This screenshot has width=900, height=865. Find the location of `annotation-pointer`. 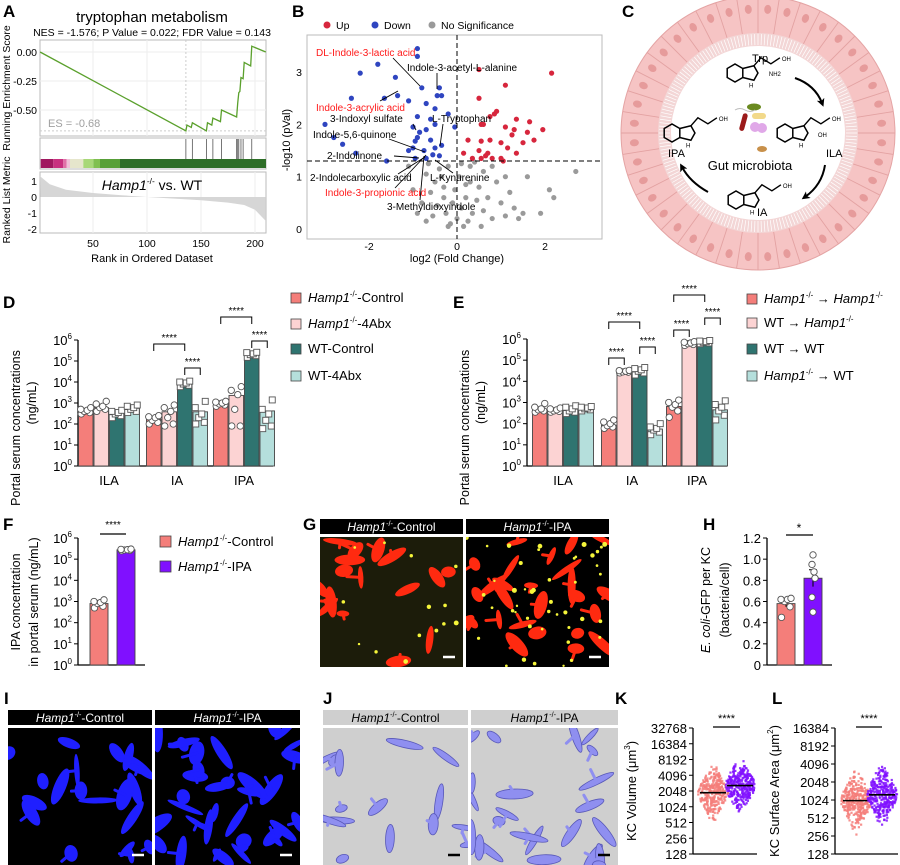

annotation-pointer is located at coordinates (441, 135).